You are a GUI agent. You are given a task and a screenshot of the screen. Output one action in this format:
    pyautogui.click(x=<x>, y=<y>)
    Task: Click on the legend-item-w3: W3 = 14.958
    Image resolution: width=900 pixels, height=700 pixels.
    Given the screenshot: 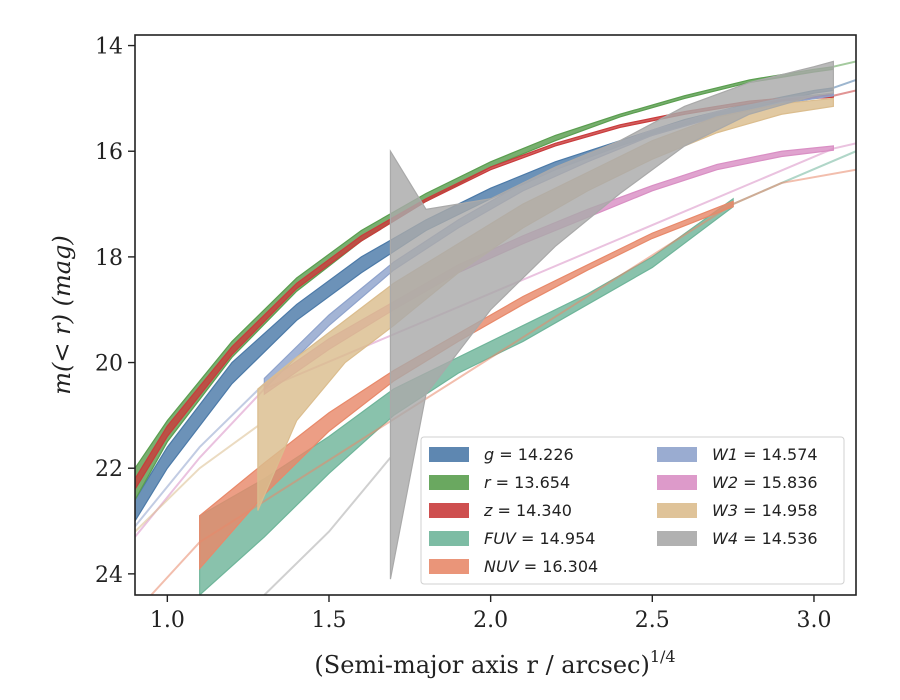 What is the action you would take?
    pyautogui.click(x=737, y=510)
    